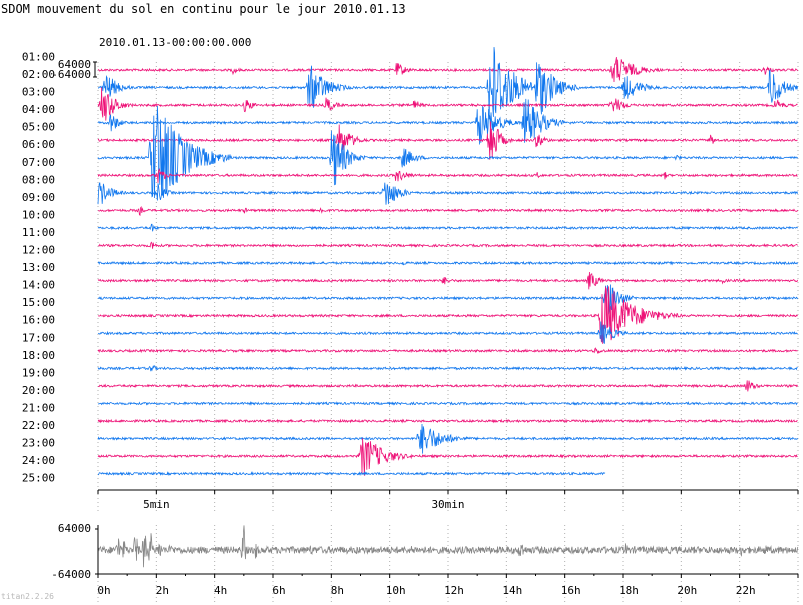 This screenshot has height=605, width=803. I want to click on hour-label: 18:00, so click(38, 355).